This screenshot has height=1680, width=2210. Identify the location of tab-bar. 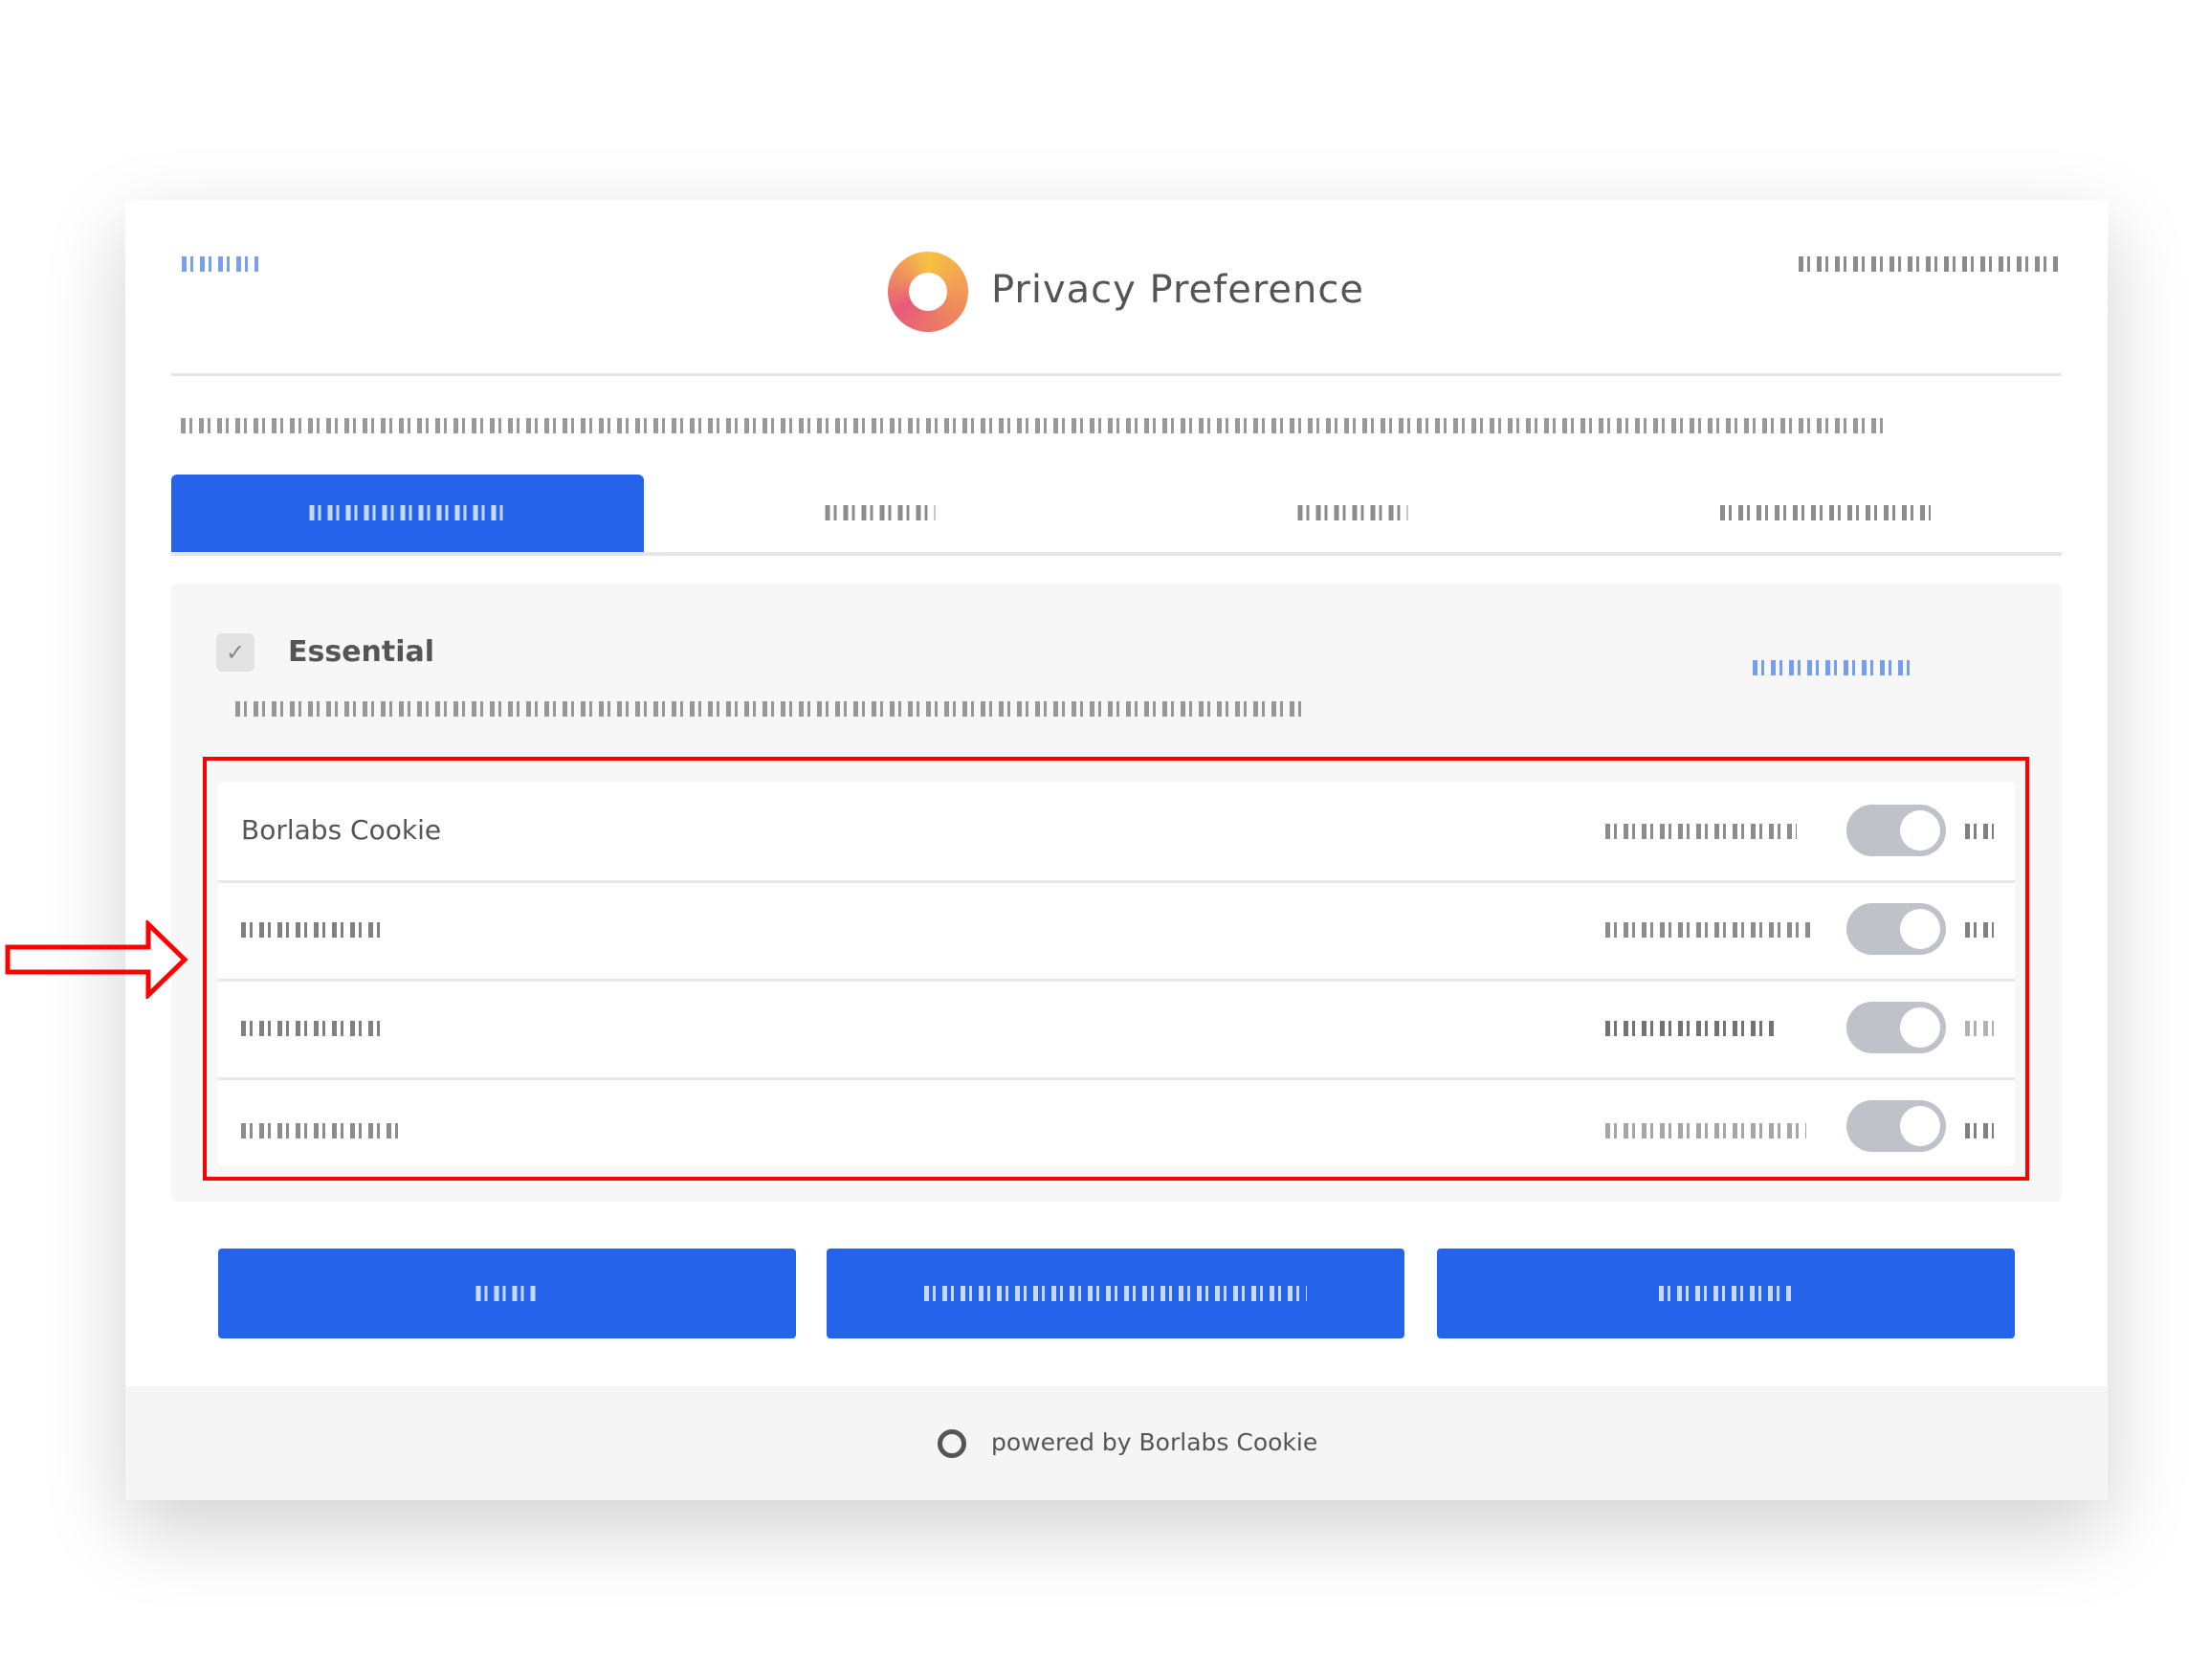
(1116, 515).